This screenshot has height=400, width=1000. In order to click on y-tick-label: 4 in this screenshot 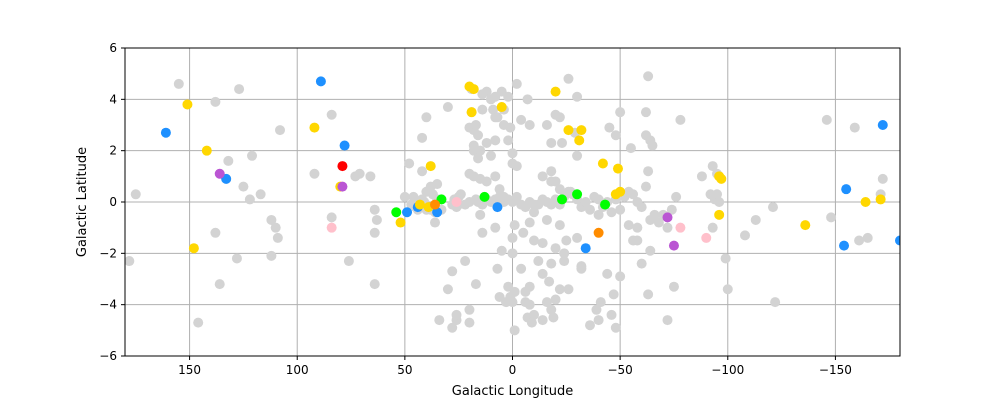, I will do `click(113, 99)`.